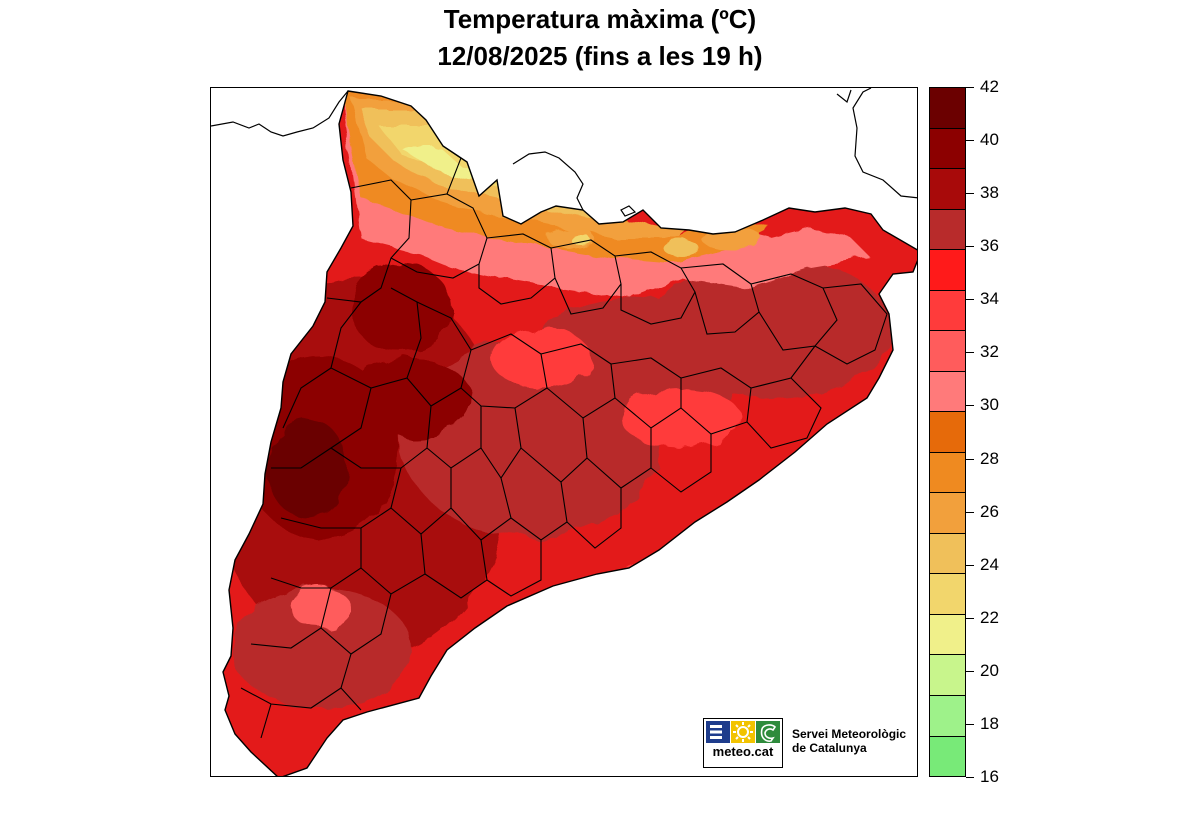 The height and width of the screenshot is (813, 1200). Describe the element at coordinates (849, 734) in the screenshot. I see `organization-line1: Servei Meteorològic` at that location.